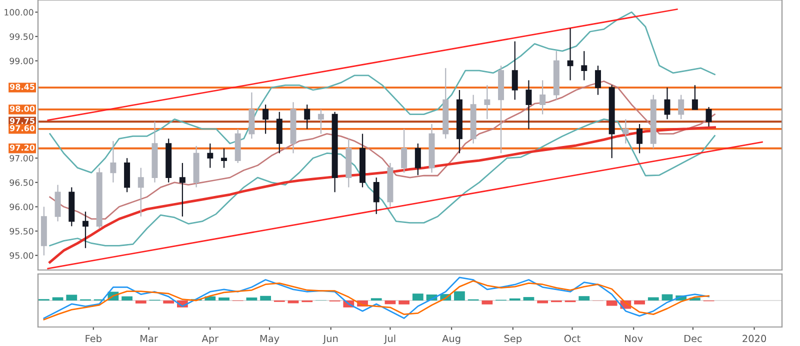  Describe the element at coordinates (19, 12) in the screenshot. I see `y-tick-label: 100.00` at that location.